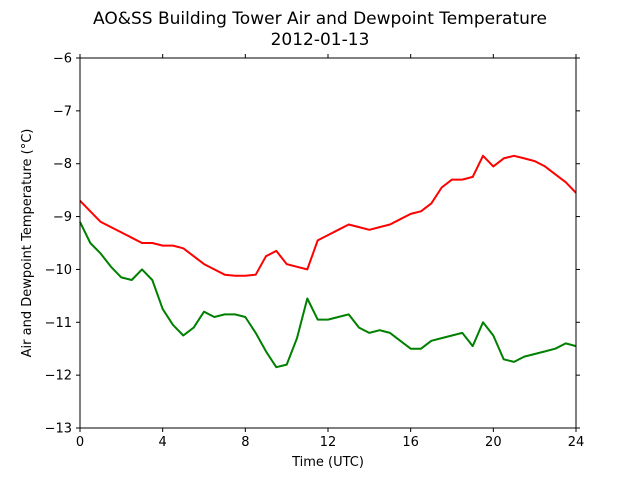 The image size is (640, 480). What do you see at coordinates (320, 40) in the screenshot?
I see `chart-subtitle: 2012-01-13` at bounding box center [320, 40].